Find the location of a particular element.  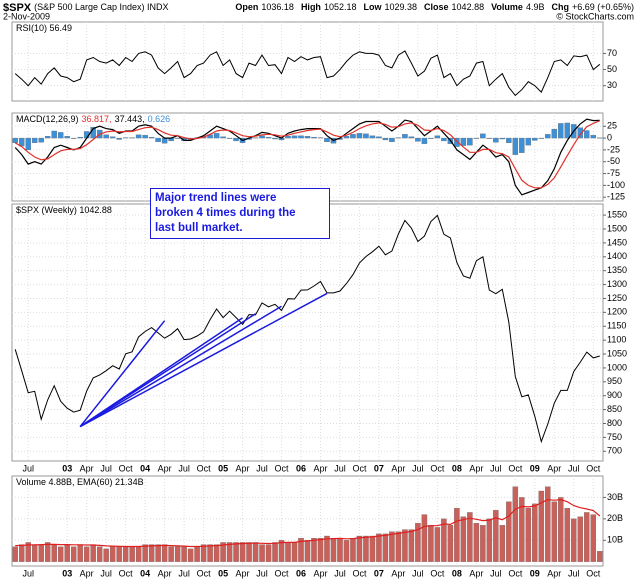

y-tick-label: 0 is located at coordinates (609, 137).